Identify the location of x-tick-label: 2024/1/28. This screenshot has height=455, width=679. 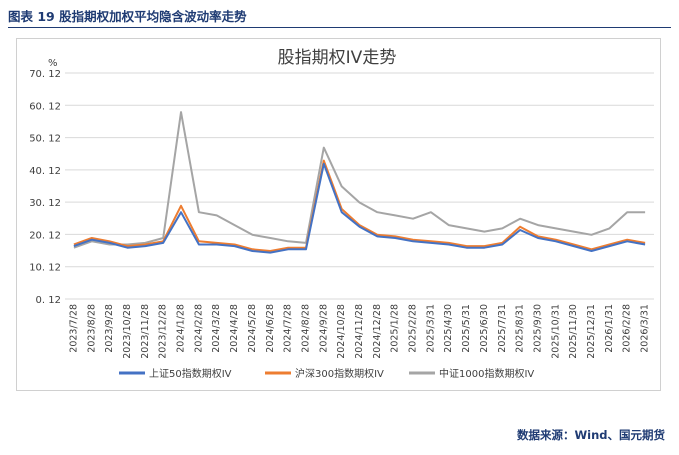
(181, 328).